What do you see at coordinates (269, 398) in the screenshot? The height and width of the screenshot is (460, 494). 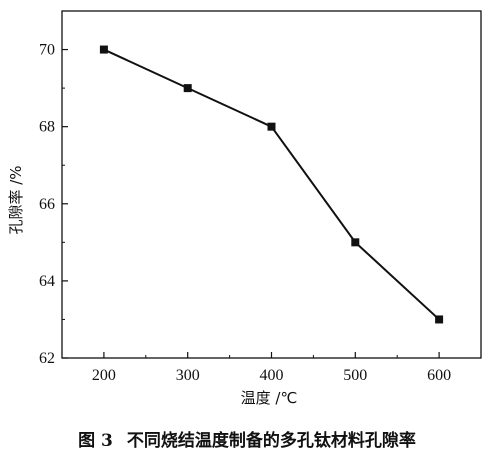 I see `x-axis-title: 温度 /℃` at bounding box center [269, 398].